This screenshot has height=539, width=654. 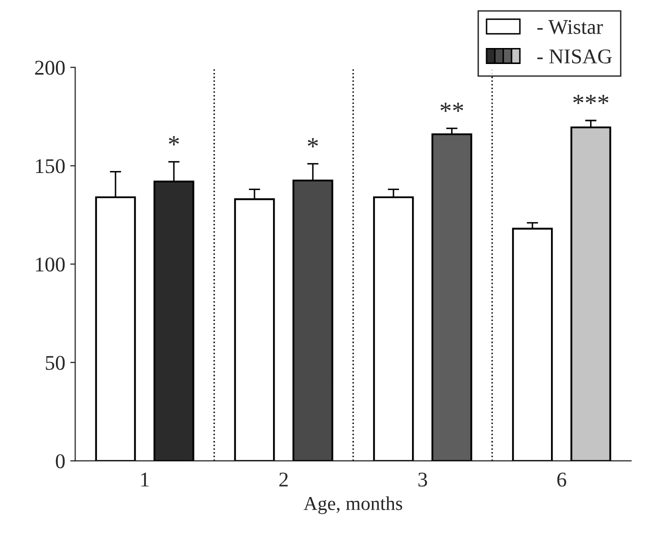 I want to click on y-tick-label: 150, so click(x=50, y=166).